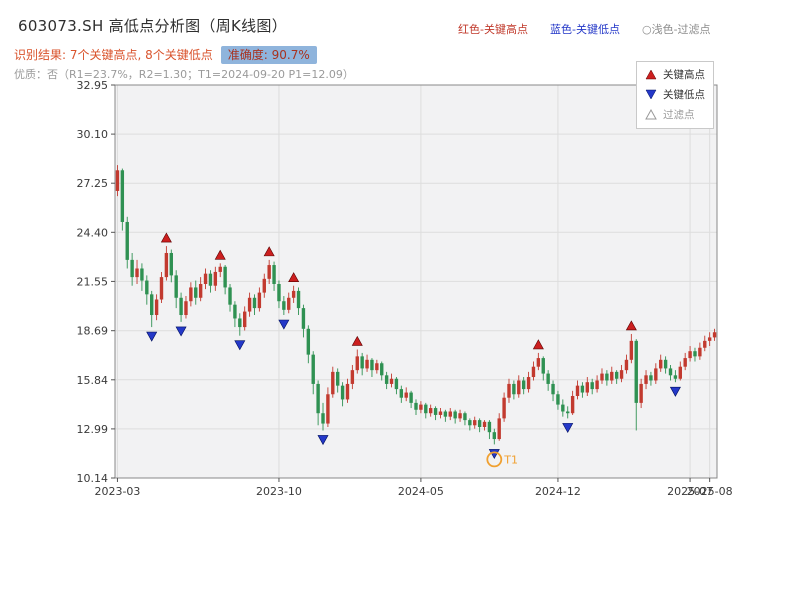 Image resolution: width=800 pixels, height=600 pixels. Describe the element at coordinates (153, 26) in the screenshot. I see `page-title: 603073.SH 高低点分析图（周K线图）` at that location.